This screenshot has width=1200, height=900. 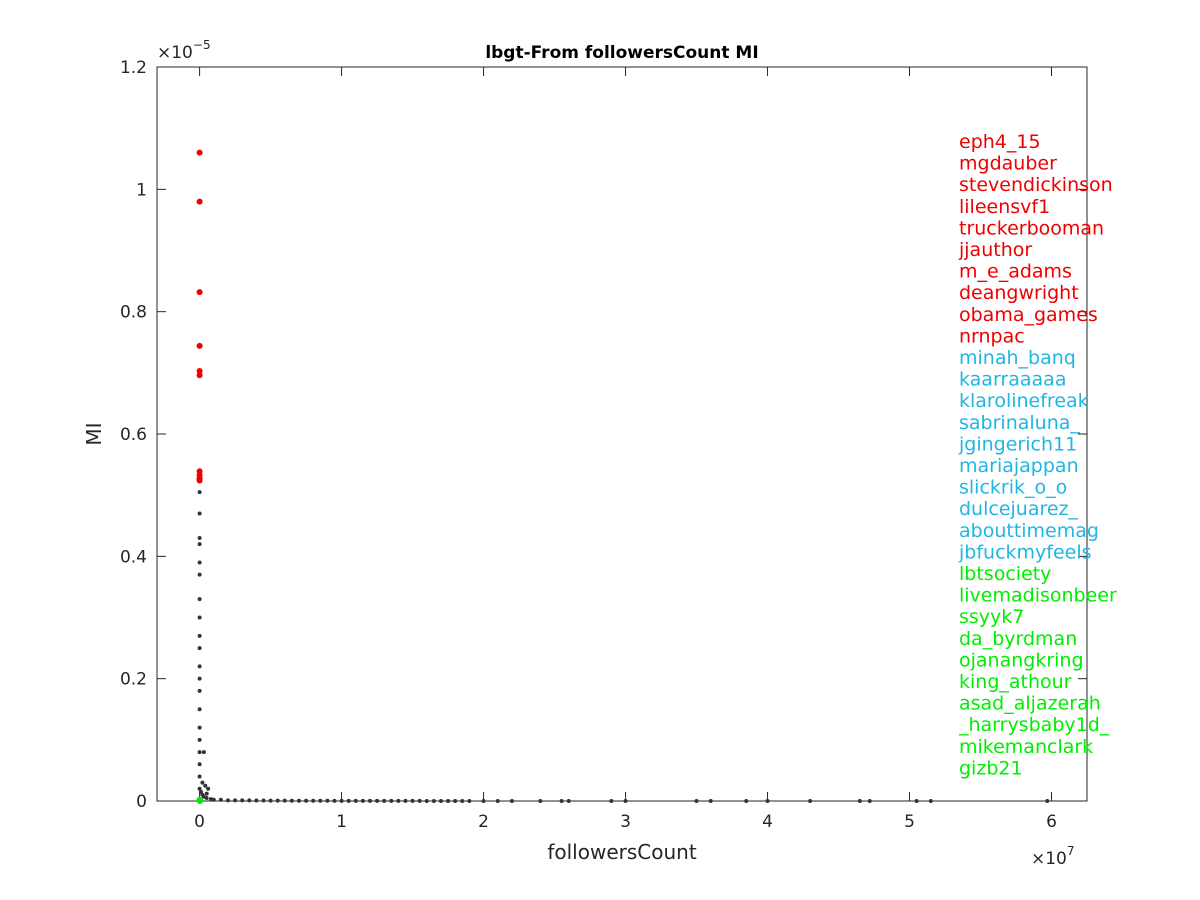 What do you see at coordinates (1031, 228) in the screenshot?
I see `legend-entry: truckerbooman` at bounding box center [1031, 228].